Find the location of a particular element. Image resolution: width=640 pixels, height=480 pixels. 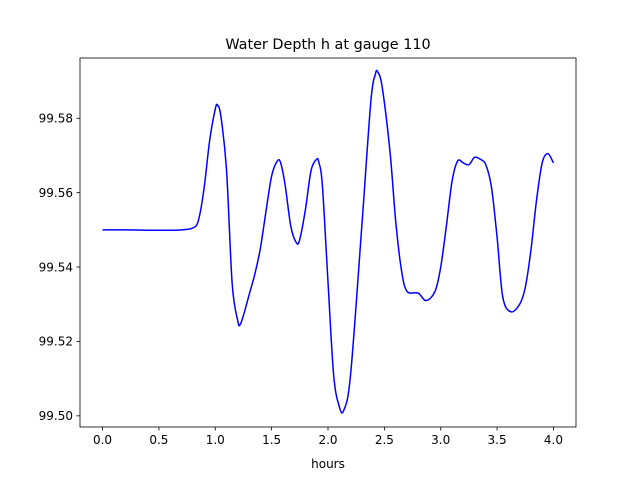

x-tick-label: 0.0 is located at coordinates (102, 440).